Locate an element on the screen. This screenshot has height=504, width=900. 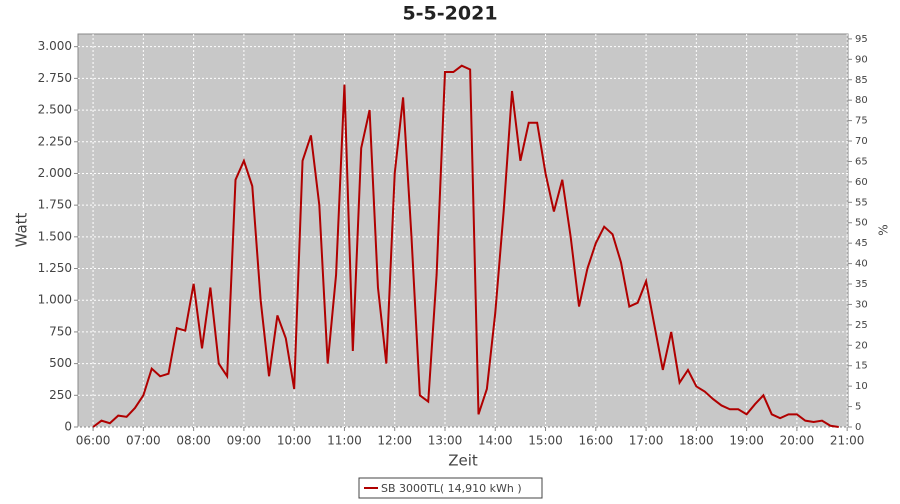
x-tick-label: 12:00 is located at coordinates (394, 441).